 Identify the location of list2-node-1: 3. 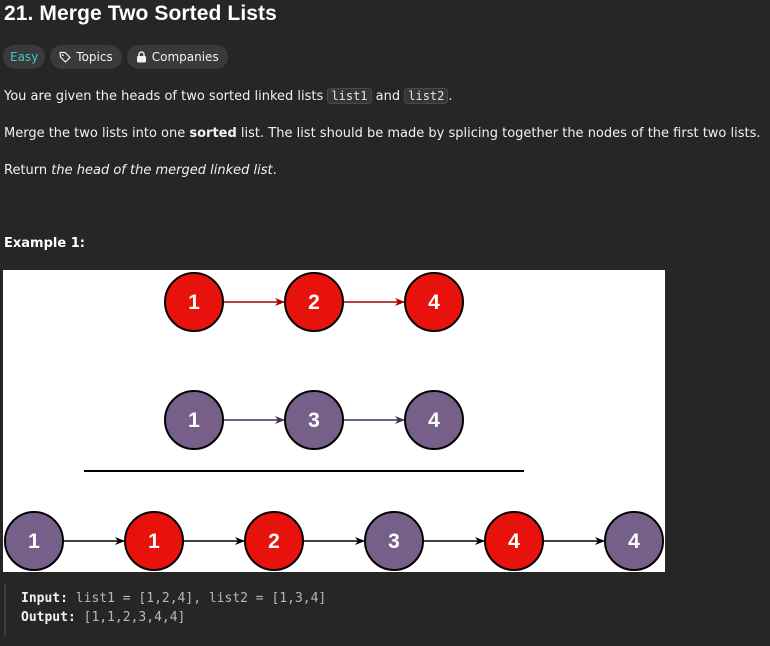
(314, 420).